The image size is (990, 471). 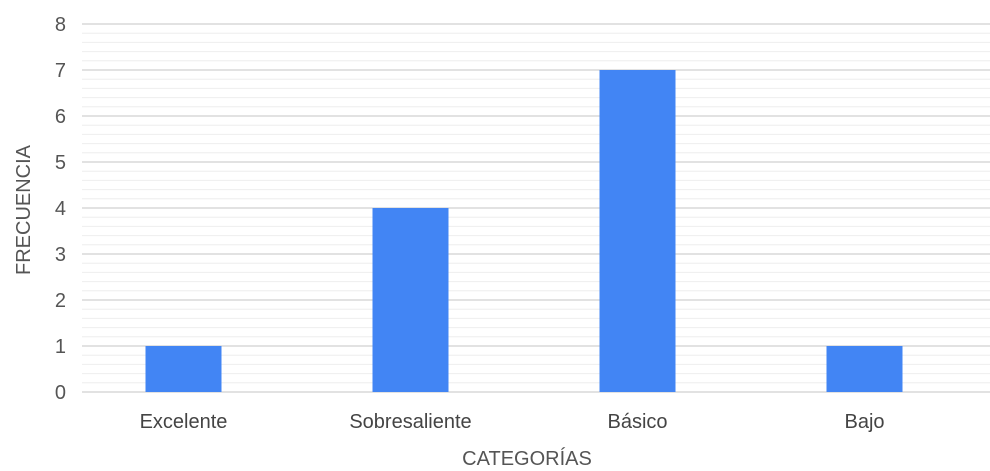 I want to click on x-axis-ticks: Excelente Sobresaliente Básico Bajo, so click(x=512, y=422).